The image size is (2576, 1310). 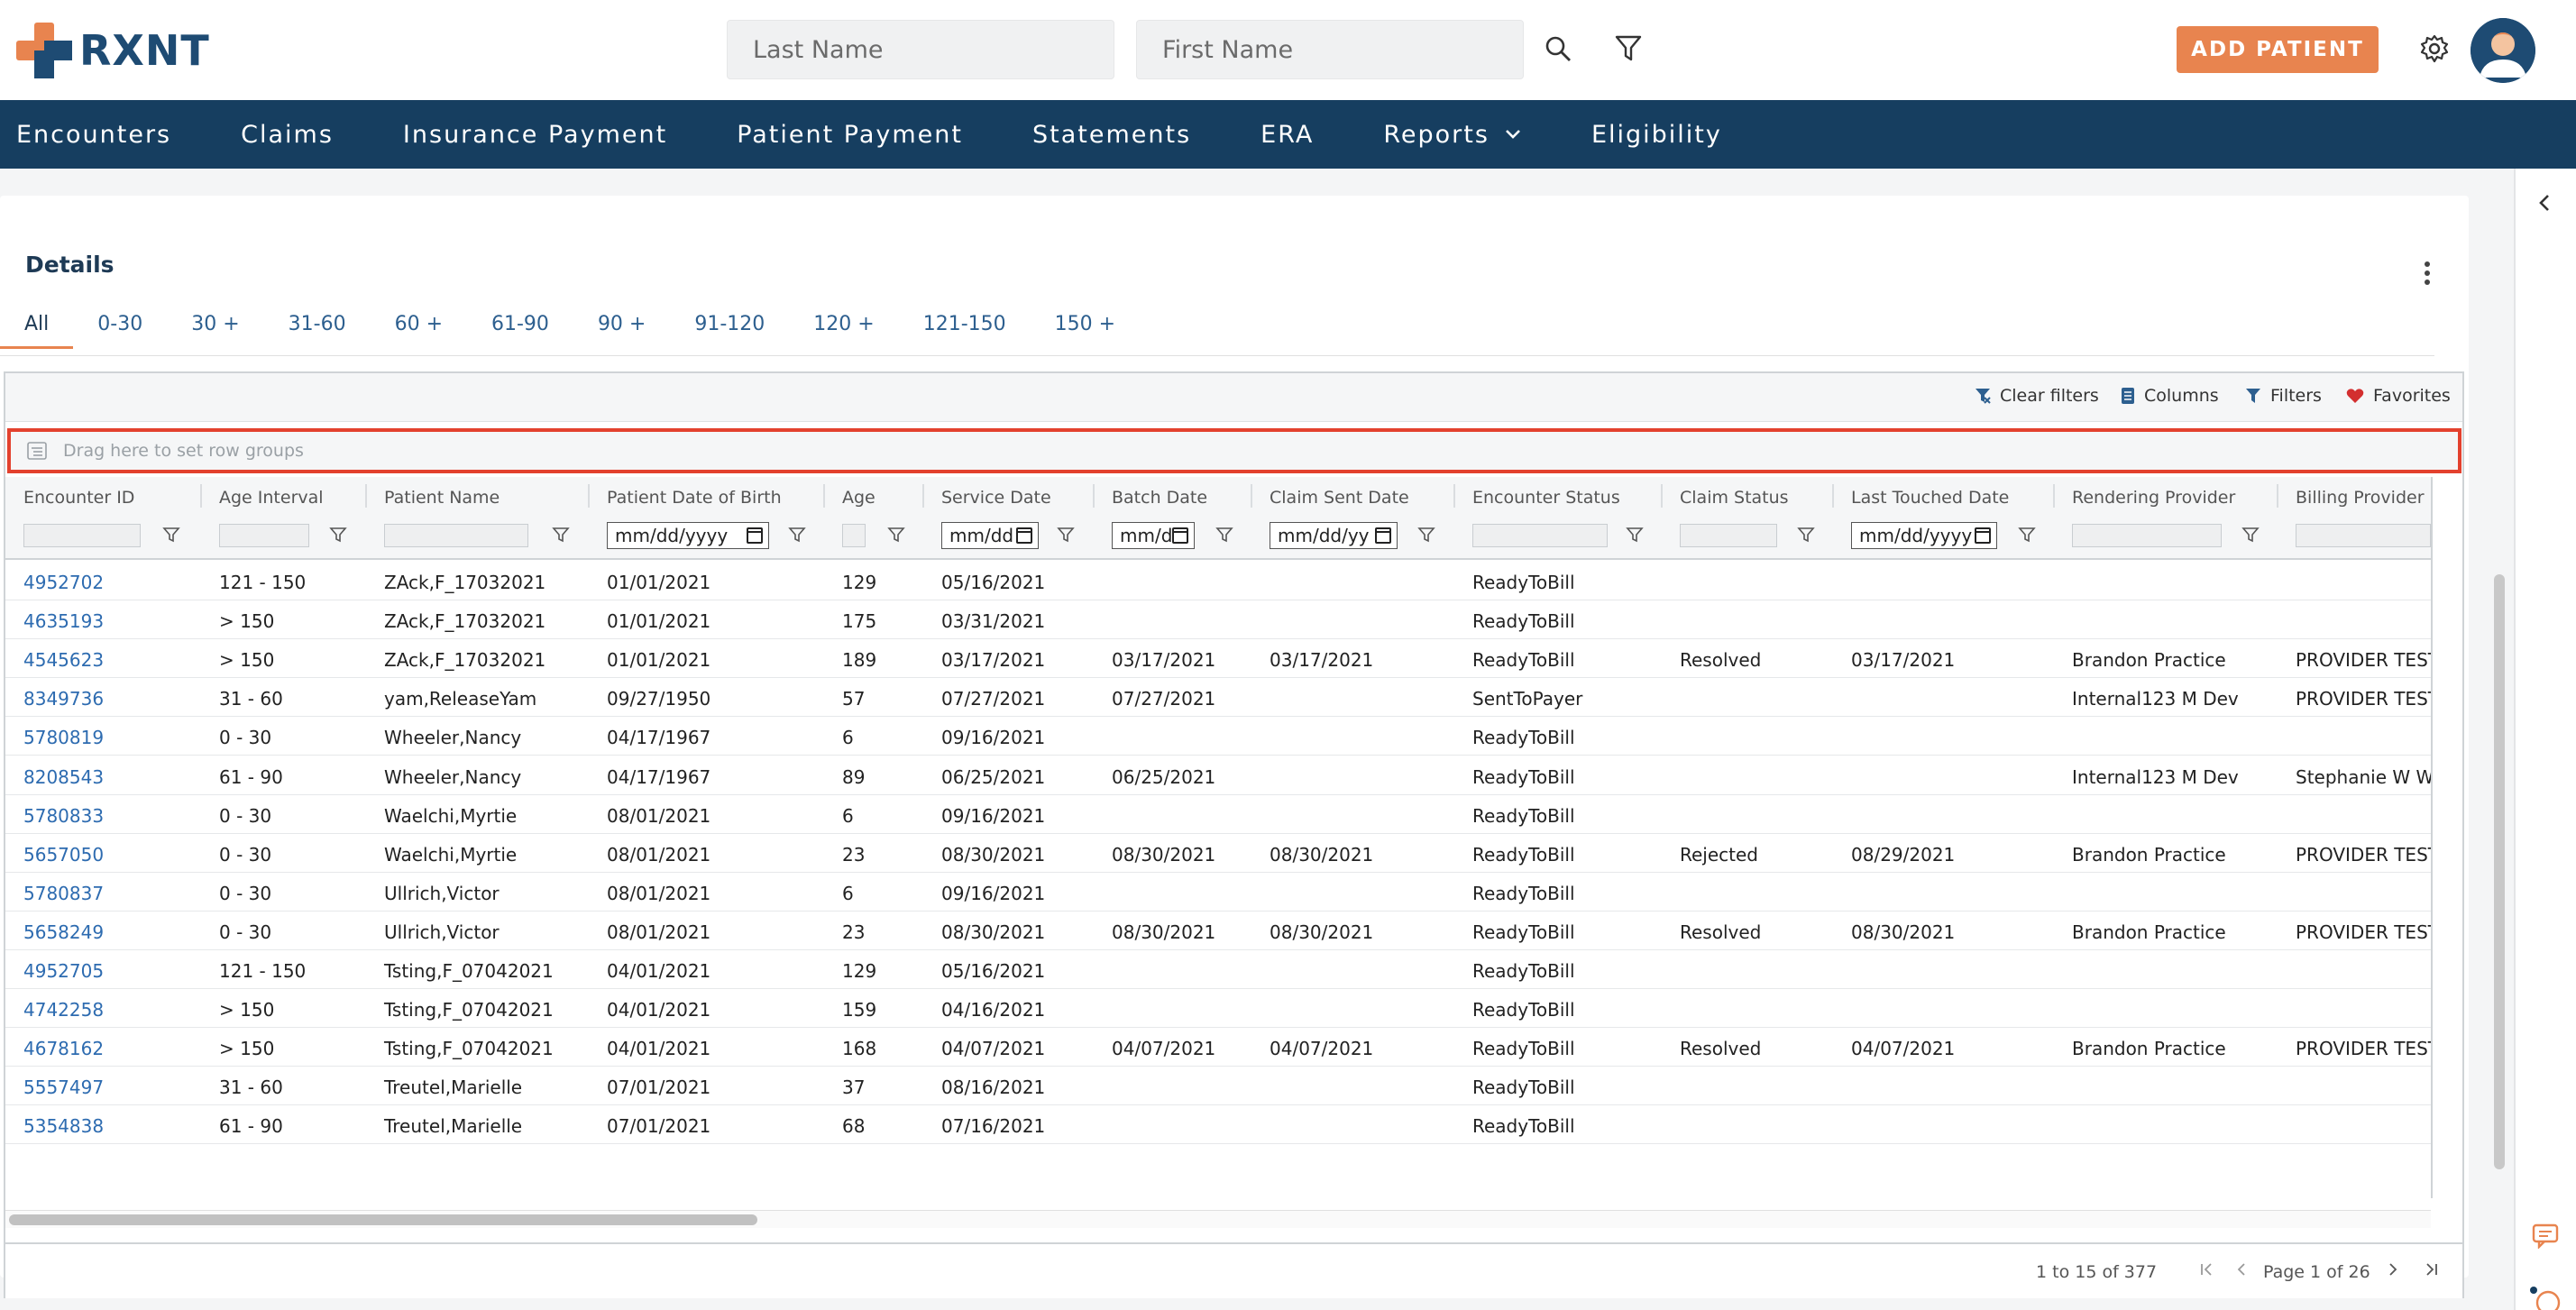 What do you see at coordinates (2398, 396) in the screenshot?
I see `favorites-button: Favorites` at bounding box center [2398, 396].